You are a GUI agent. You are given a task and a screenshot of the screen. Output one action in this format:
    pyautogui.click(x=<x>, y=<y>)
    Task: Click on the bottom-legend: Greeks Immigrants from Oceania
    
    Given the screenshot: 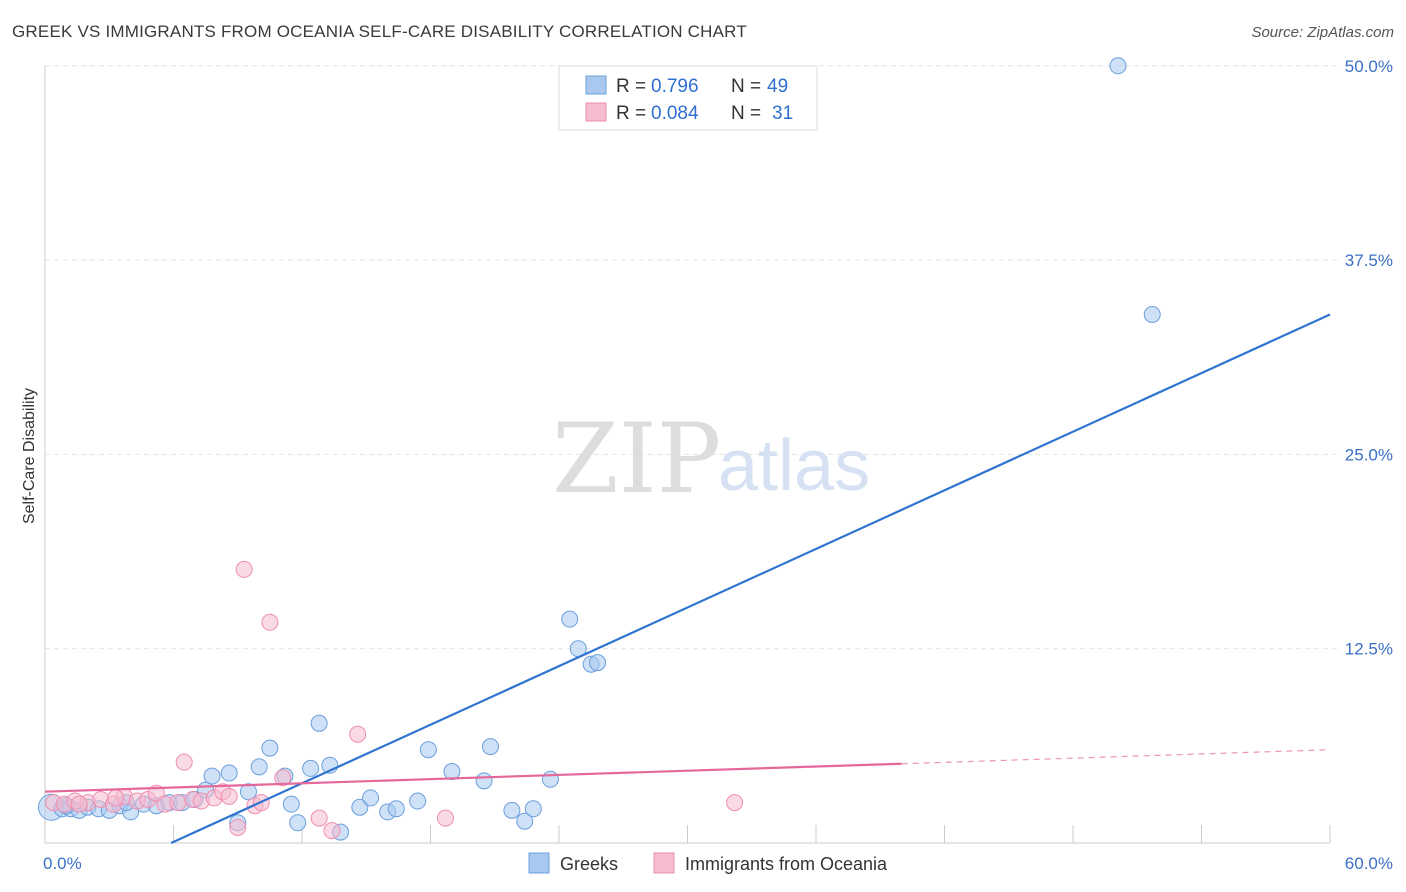 What is the action you would take?
    pyautogui.click(x=708, y=863)
    